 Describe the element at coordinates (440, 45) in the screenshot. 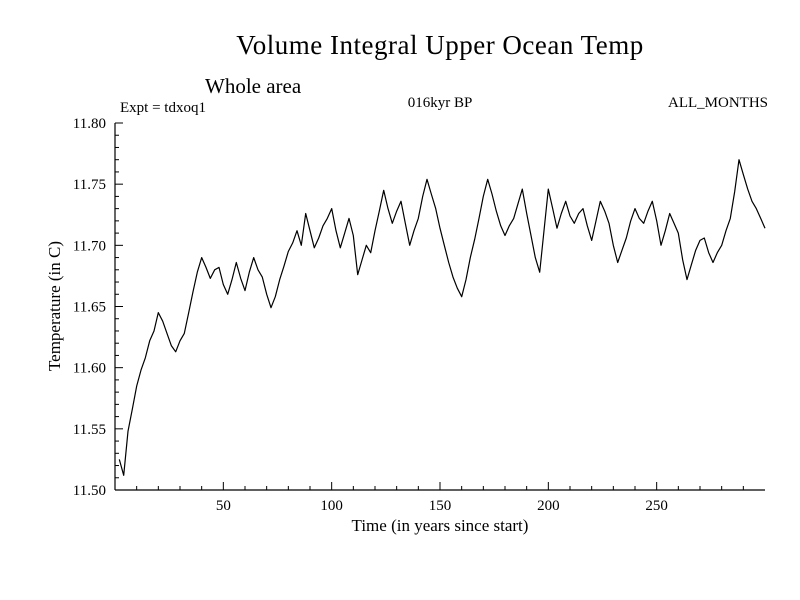

I see `chart-title: Volume Integral Upper Ocean Temp` at that location.